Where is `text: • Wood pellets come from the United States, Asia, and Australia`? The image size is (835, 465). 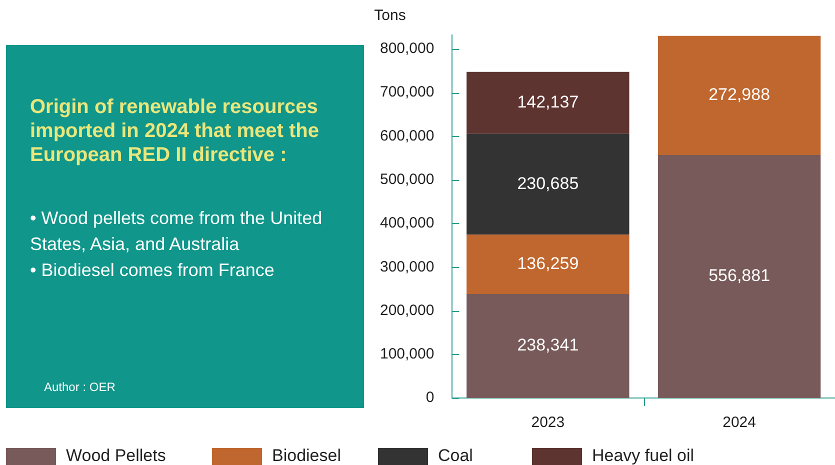
text: • Wood pellets come from the United States, Asia, and Australia is located at coordinates (177, 231).